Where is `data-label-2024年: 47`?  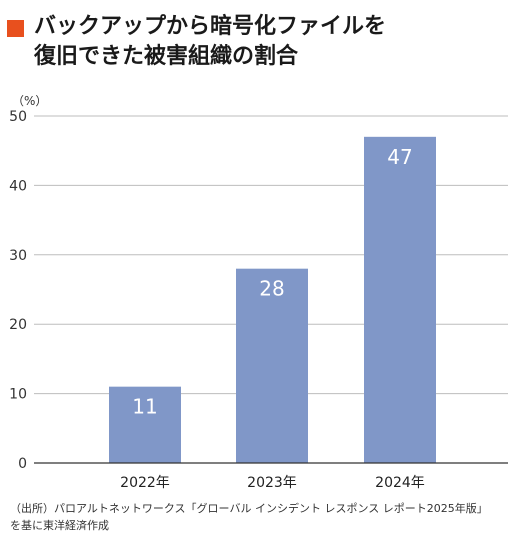 data-label-2024年: 47 is located at coordinates (399, 157).